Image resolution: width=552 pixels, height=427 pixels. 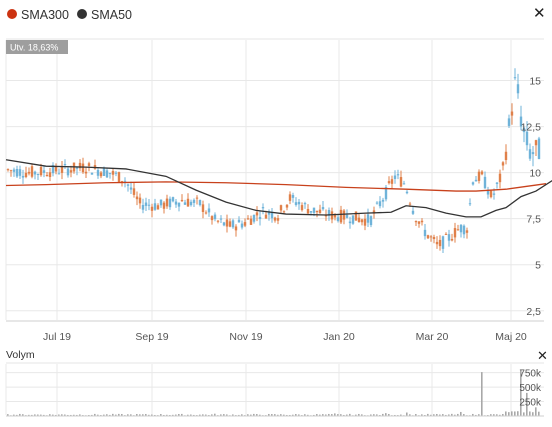 I want to click on close-icon-volume: ✕, so click(x=542, y=355).